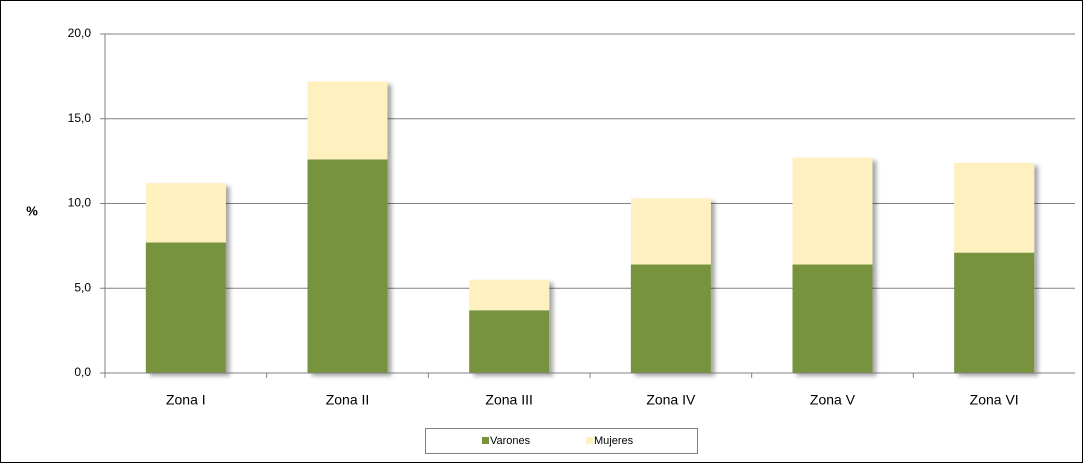  What do you see at coordinates (32, 210) in the screenshot?
I see `y-axis-label: %` at bounding box center [32, 210].